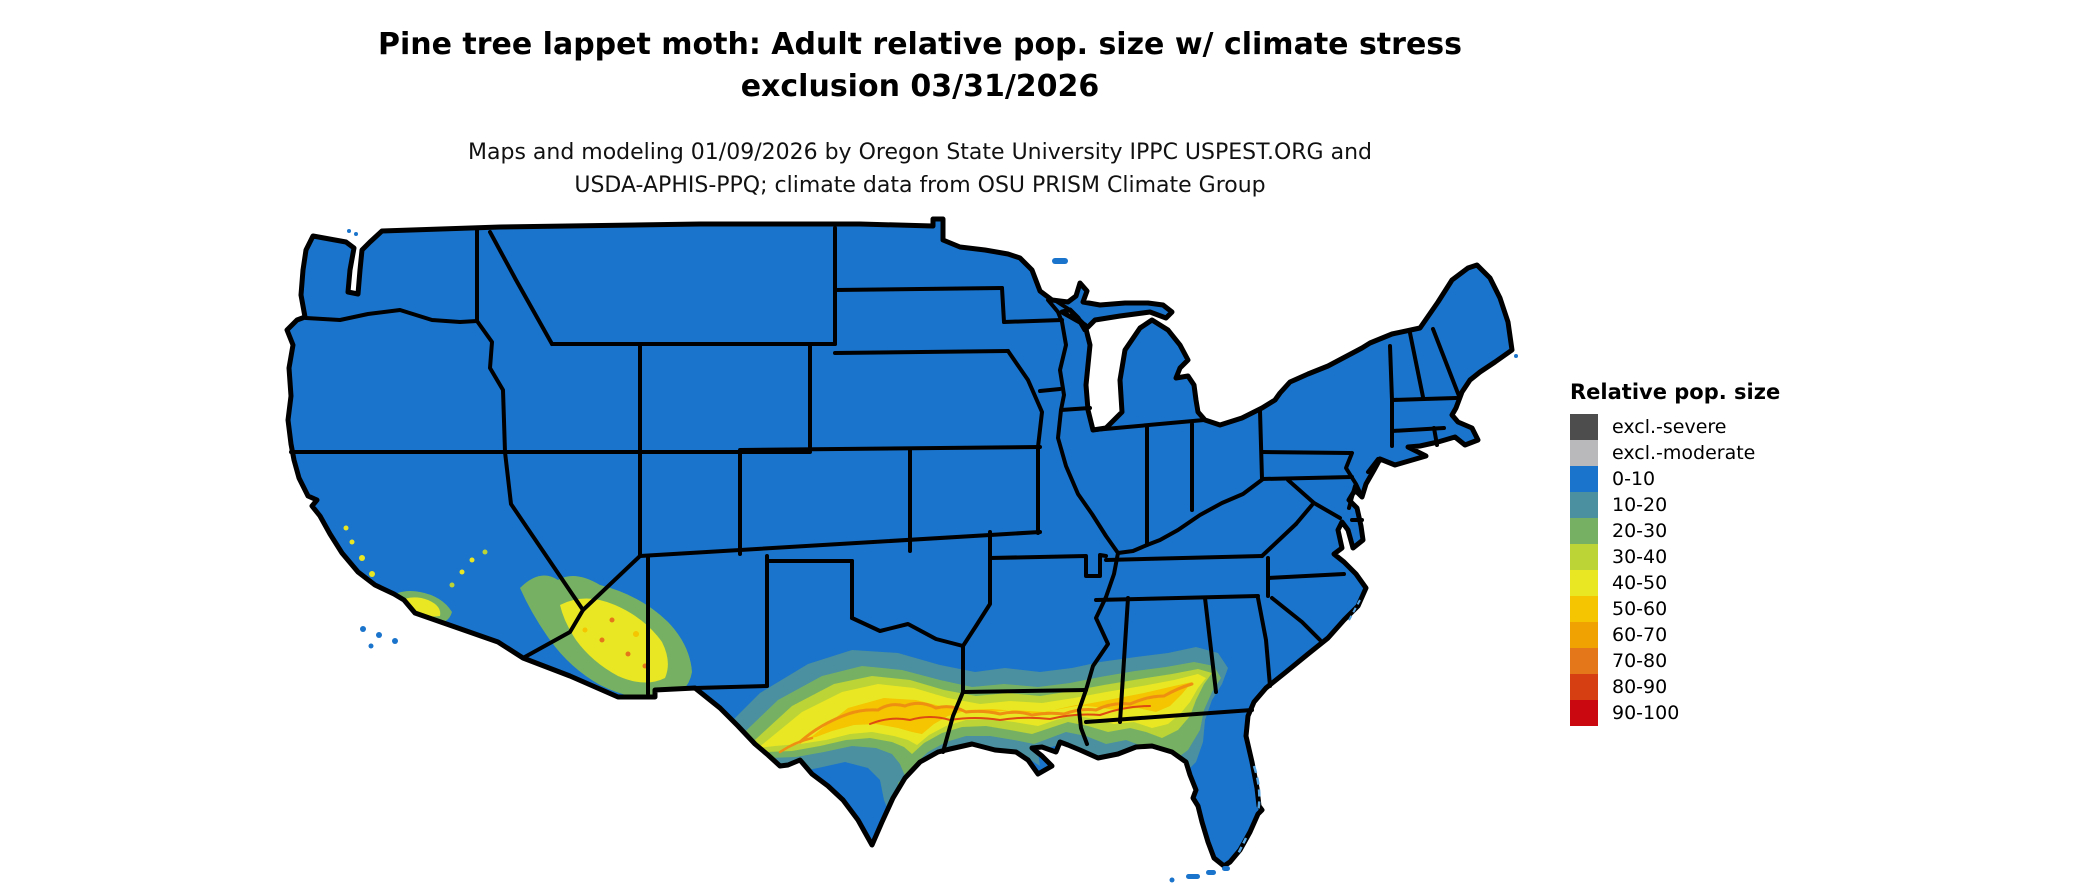  What do you see at coordinates (1675, 479) in the screenshot?
I see `legend-item: 0-10` at bounding box center [1675, 479].